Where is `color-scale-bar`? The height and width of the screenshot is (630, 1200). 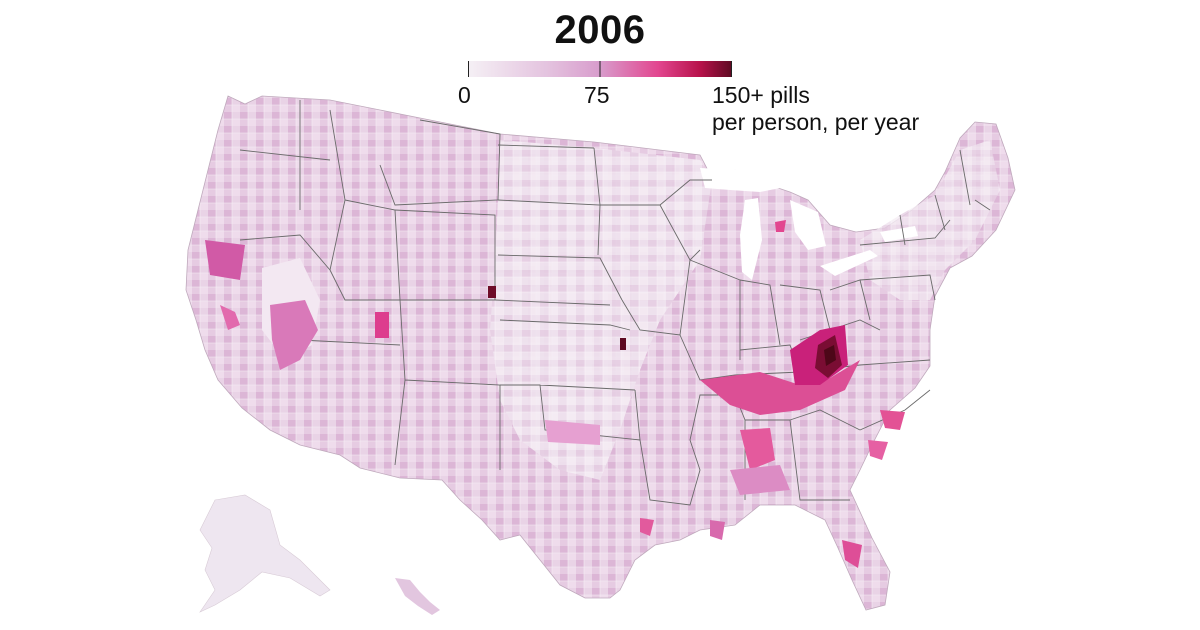
color-scale-bar is located at coordinates (600, 69).